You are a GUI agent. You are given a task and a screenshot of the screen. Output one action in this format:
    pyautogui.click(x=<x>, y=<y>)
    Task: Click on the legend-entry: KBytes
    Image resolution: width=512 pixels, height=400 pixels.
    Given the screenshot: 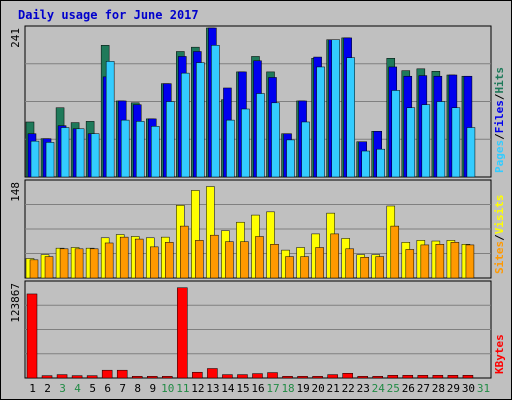 What is the action you would take?
    pyautogui.click(x=499, y=354)
    